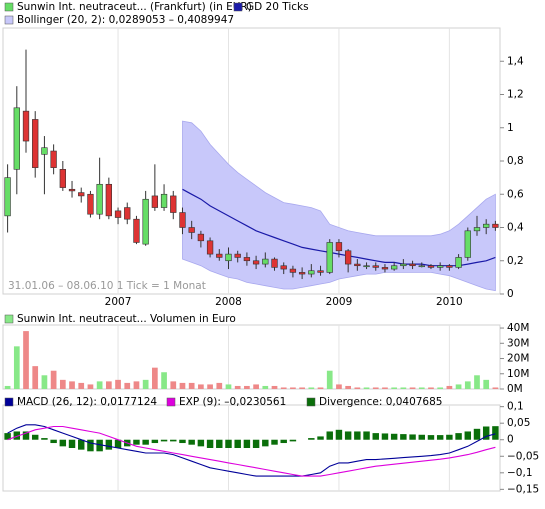 The image size is (545, 509). What do you see at coordinates (510, 128) in the screenshot?
I see `y-tick-label: 1` at bounding box center [510, 128].